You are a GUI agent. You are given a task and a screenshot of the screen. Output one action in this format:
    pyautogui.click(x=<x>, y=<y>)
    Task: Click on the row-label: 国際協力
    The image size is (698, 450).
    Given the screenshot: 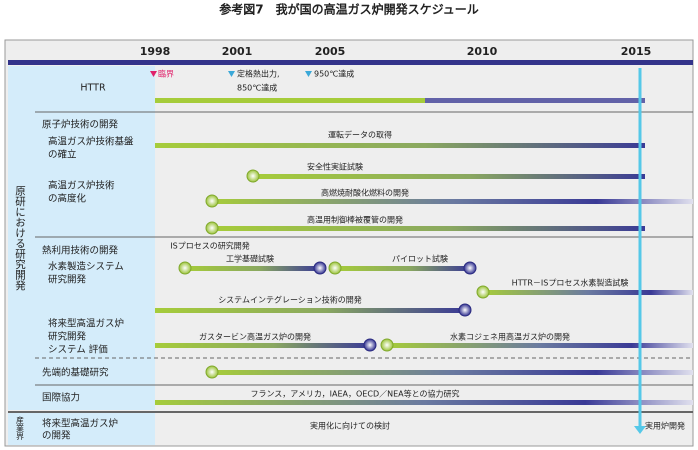 What is the action you would take?
    pyautogui.click(x=61, y=398)
    